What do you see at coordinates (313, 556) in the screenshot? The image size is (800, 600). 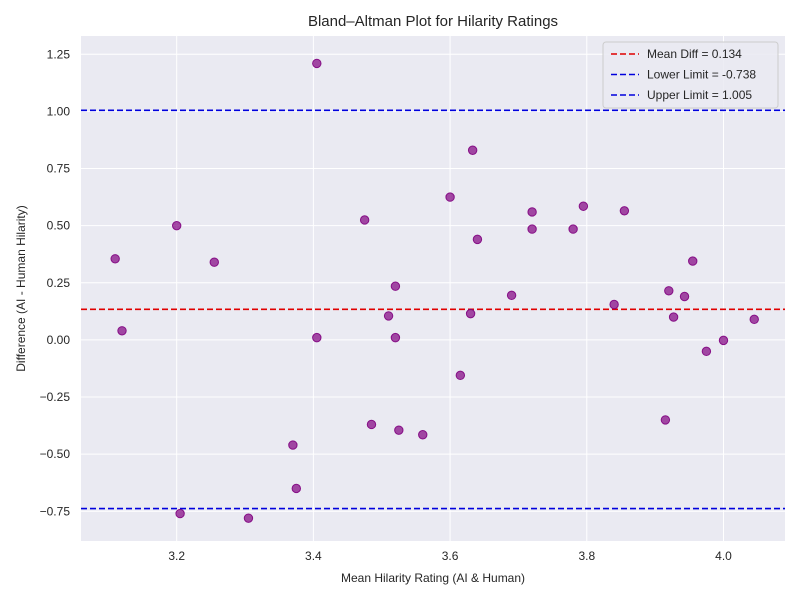 I see `x-tick-label: 3.4` at bounding box center [313, 556].